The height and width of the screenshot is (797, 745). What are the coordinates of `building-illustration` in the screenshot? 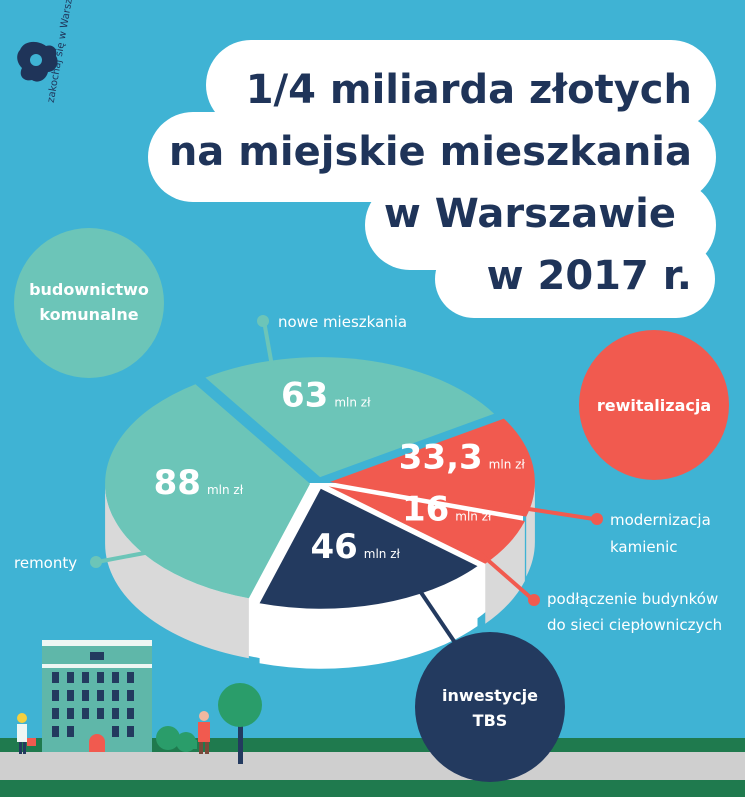 It's located at (97, 696).